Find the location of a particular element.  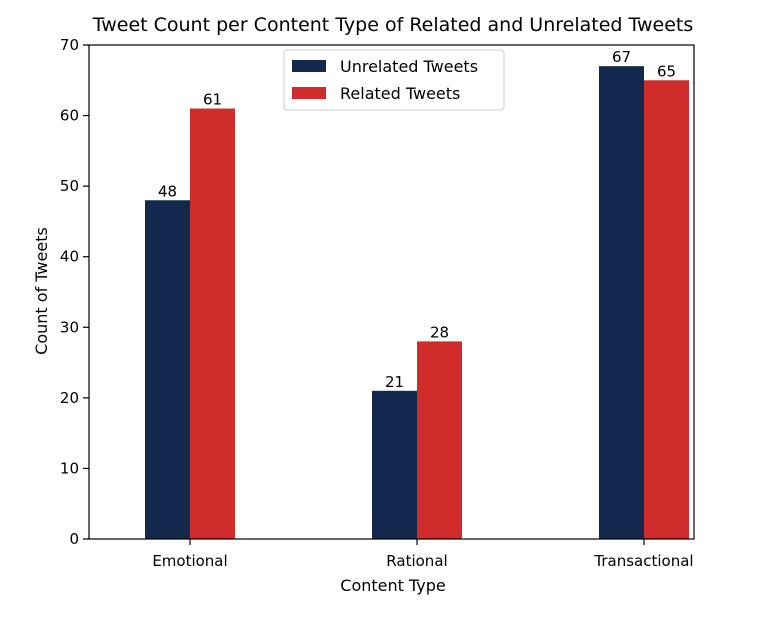

data-label: 48 is located at coordinates (167, 191).